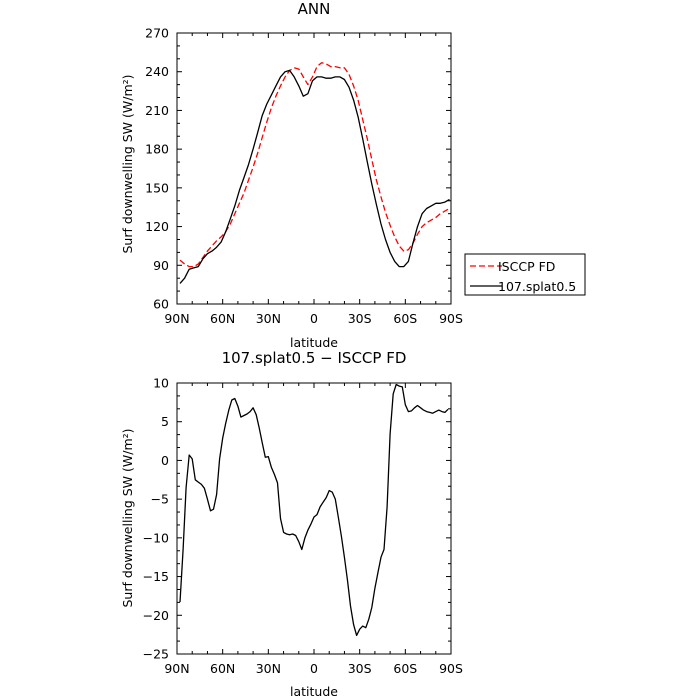 The height and width of the screenshot is (700, 700). What do you see at coordinates (156, 576) in the screenshot?
I see `y-tick-label: −15` at bounding box center [156, 576].